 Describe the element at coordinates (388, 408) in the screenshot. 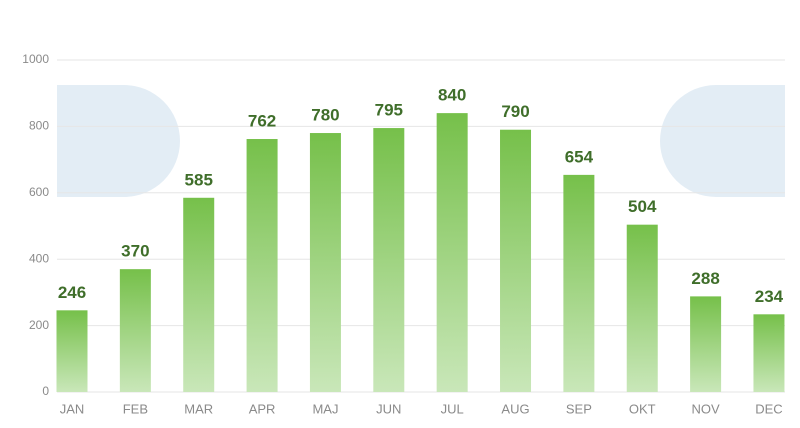

I see `x-tick-label: JUN` at that location.